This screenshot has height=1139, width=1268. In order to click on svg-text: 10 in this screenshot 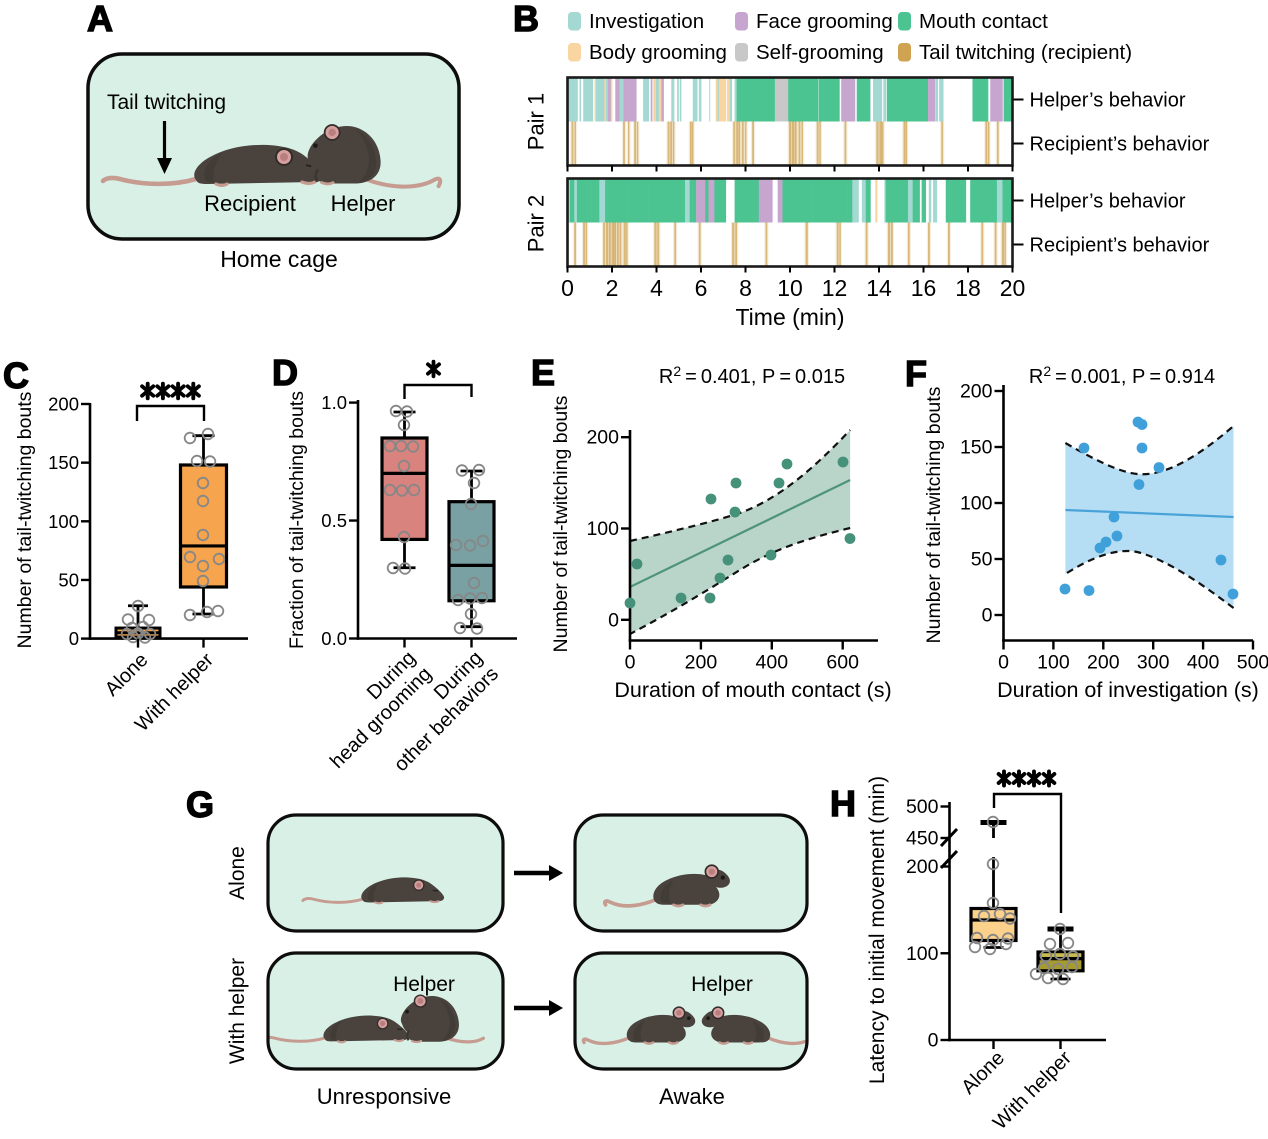, I will do `click(790, 288)`.